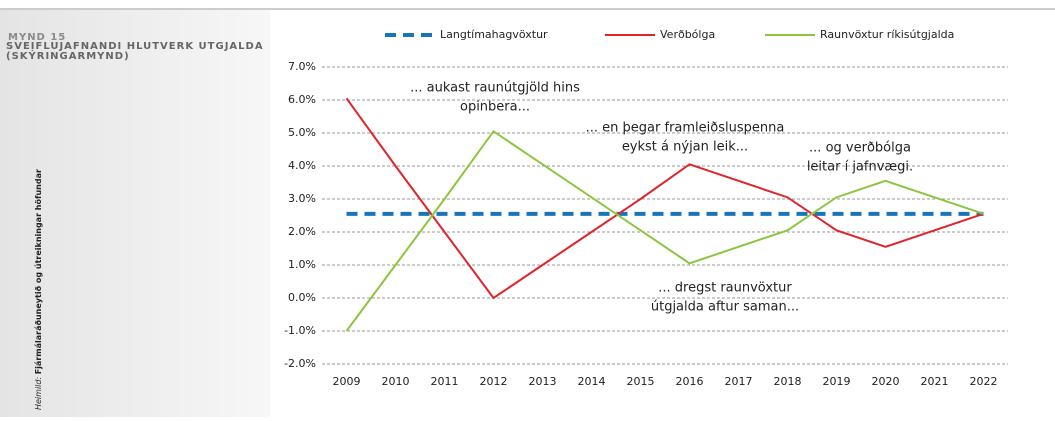 The height and width of the screenshot is (421, 1055). What do you see at coordinates (302, 66) in the screenshot?
I see `y-tick-label: 7.0%` at bounding box center [302, 66].